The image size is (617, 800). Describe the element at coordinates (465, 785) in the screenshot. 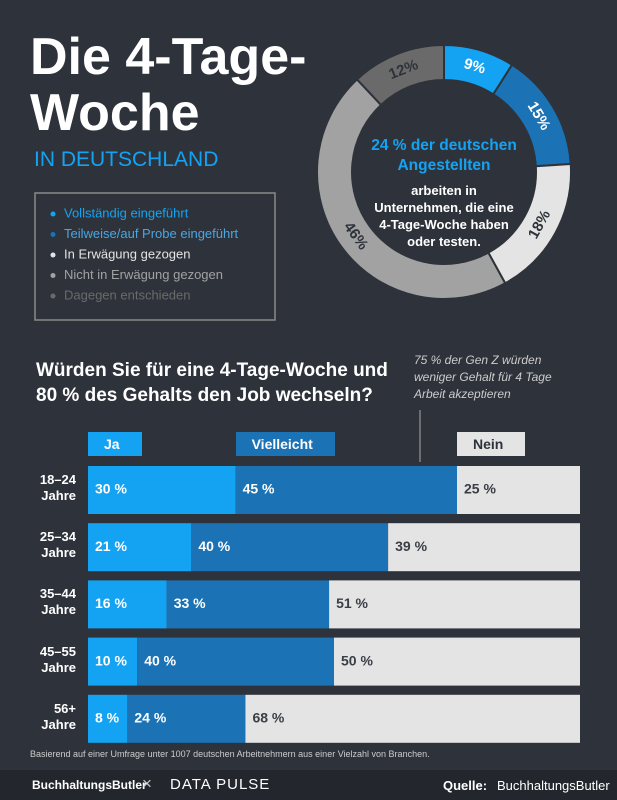

I see `source-label: Quelle:` at that location.